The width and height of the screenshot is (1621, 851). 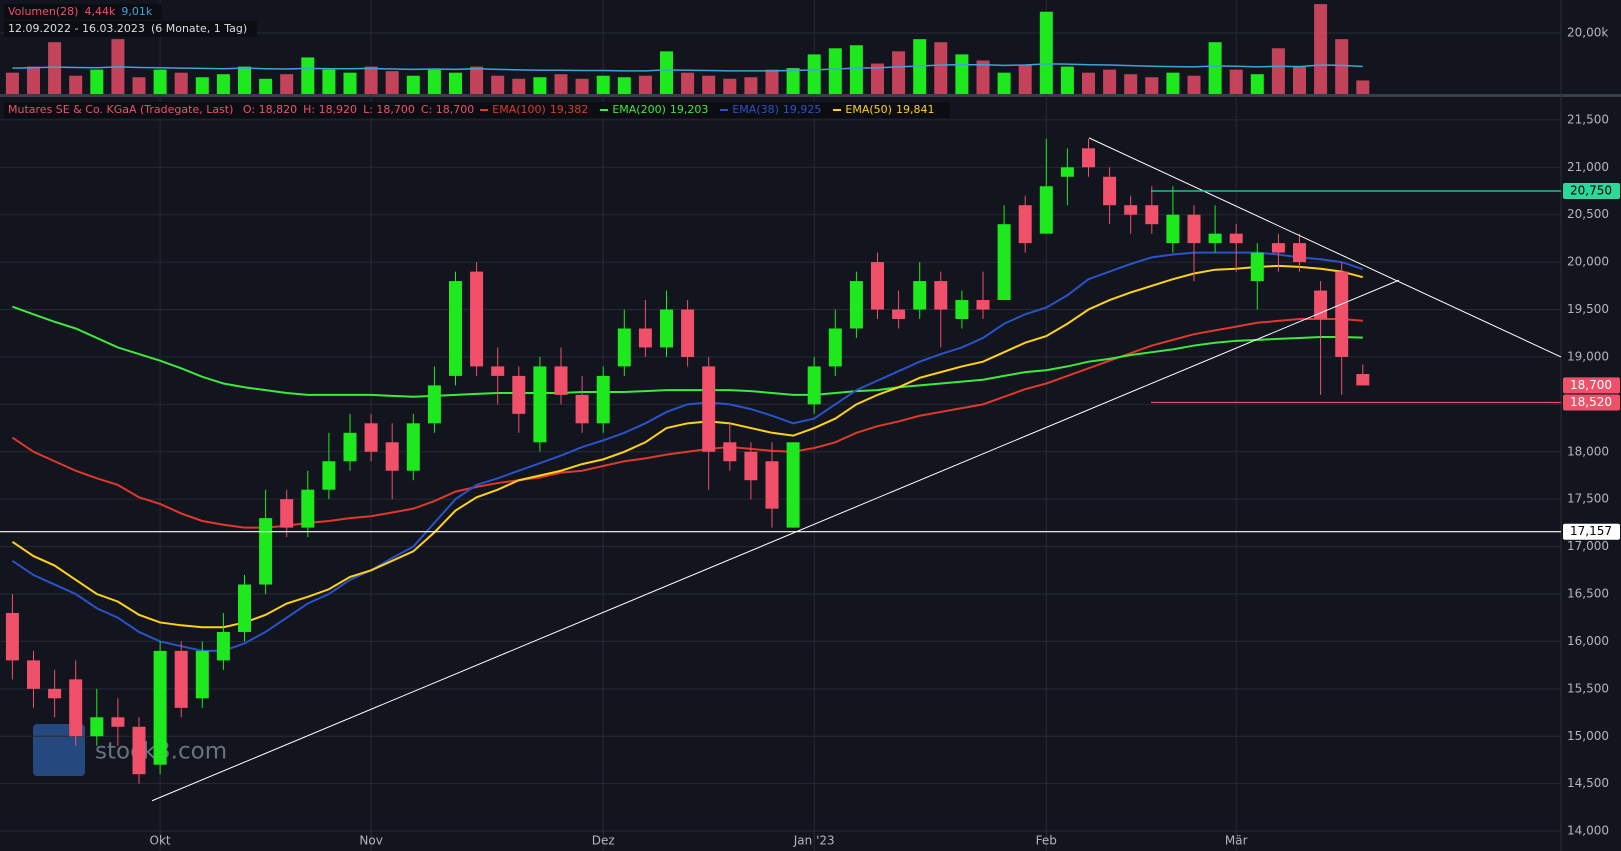 What do you see at coordinates (1588, 499) in the screenshot?
I see `y-tick-label: 17,500` at bounding box center [1588, 499].